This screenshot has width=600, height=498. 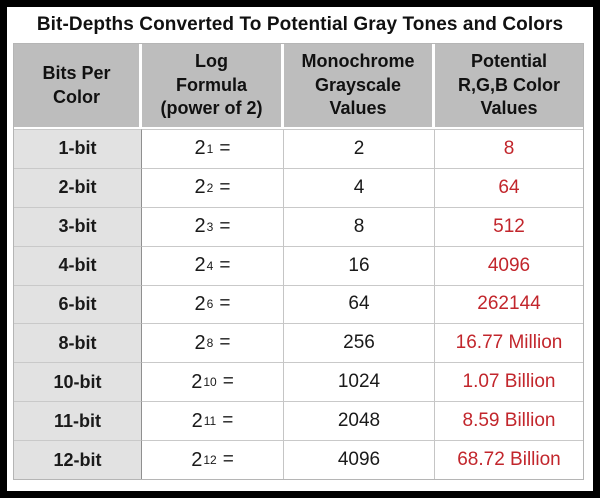 What do you see at coordinates (213, 86) in the screenshot?
I see `column-header-formula: Log Formula (power of 2)` at bounding box center [213, 86].